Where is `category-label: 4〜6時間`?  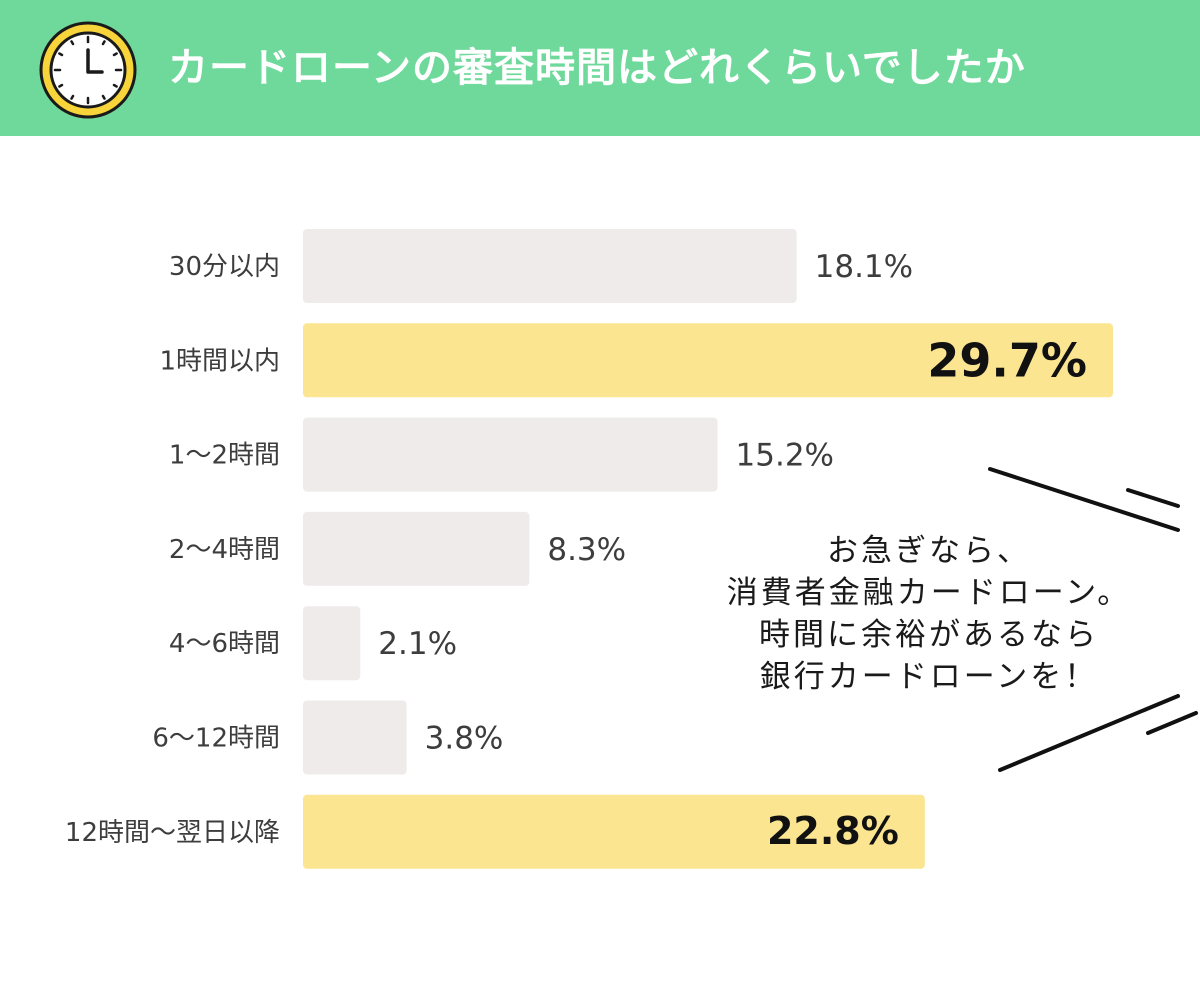 category-label: 4〜6時間 is located at coordinates (224, 644).